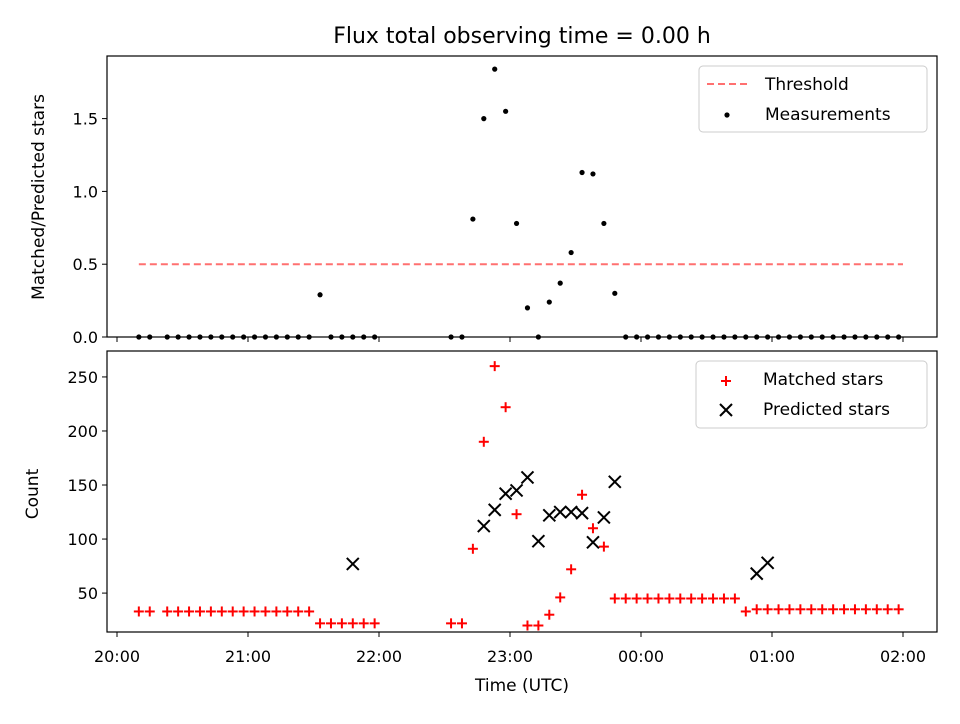 The height and width of the screenshot is (724, 960). I want to click on x-tick-label: 21:00, so click(248, 656).